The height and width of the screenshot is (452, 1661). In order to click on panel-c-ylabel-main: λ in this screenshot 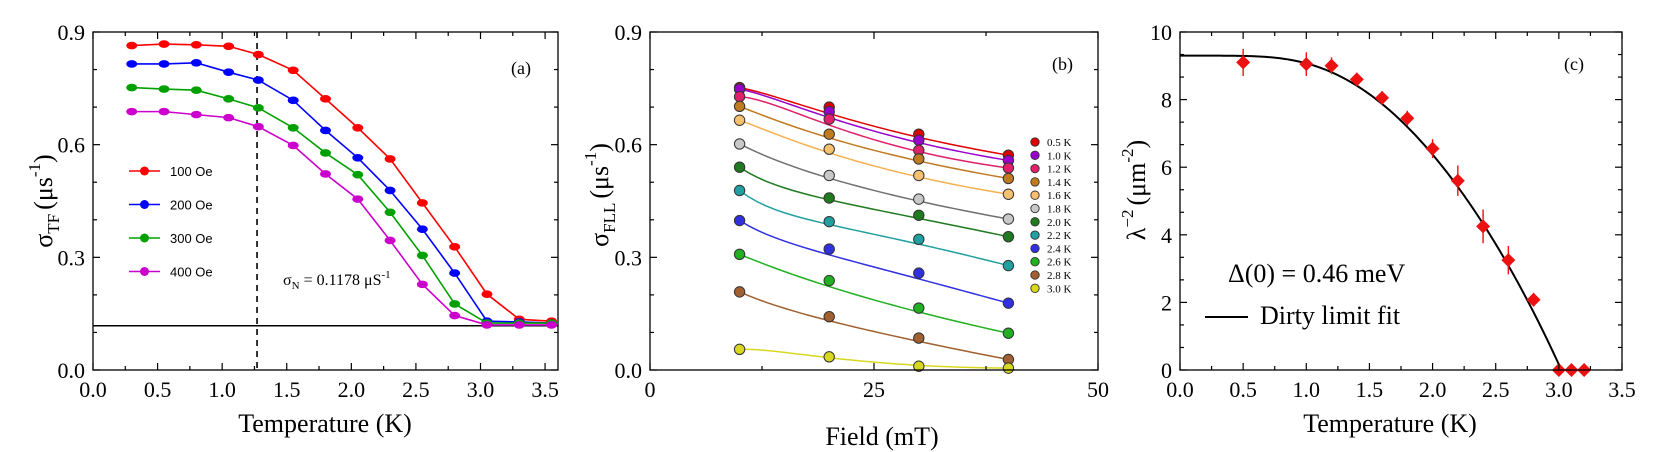, I will do `click(1136, 233)`.